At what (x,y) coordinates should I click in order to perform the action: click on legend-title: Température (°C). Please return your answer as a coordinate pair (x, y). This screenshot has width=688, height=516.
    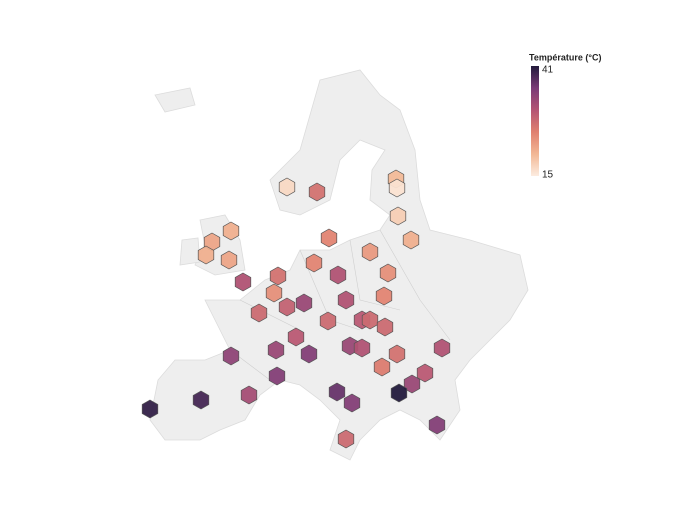
    Looking at the image, I should click on (565, 57).